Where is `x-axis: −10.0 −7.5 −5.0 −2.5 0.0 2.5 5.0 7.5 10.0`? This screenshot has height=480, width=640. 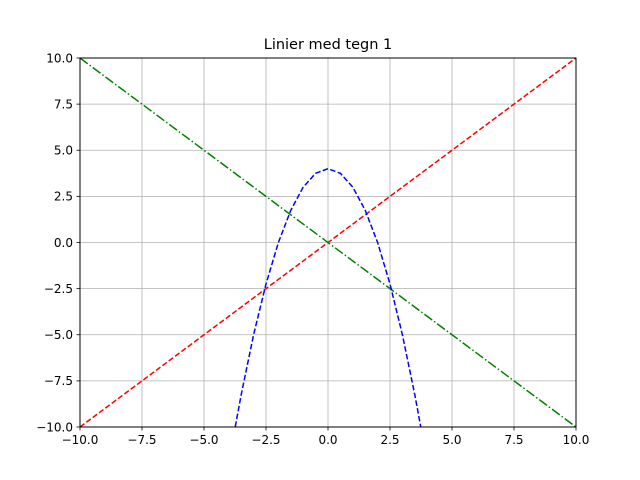 x-axis: −10.0 −7.5 −5.0 −2.5 0.0 2.5 5.0 7.5 10.0 is located at coordinates (326, 437).